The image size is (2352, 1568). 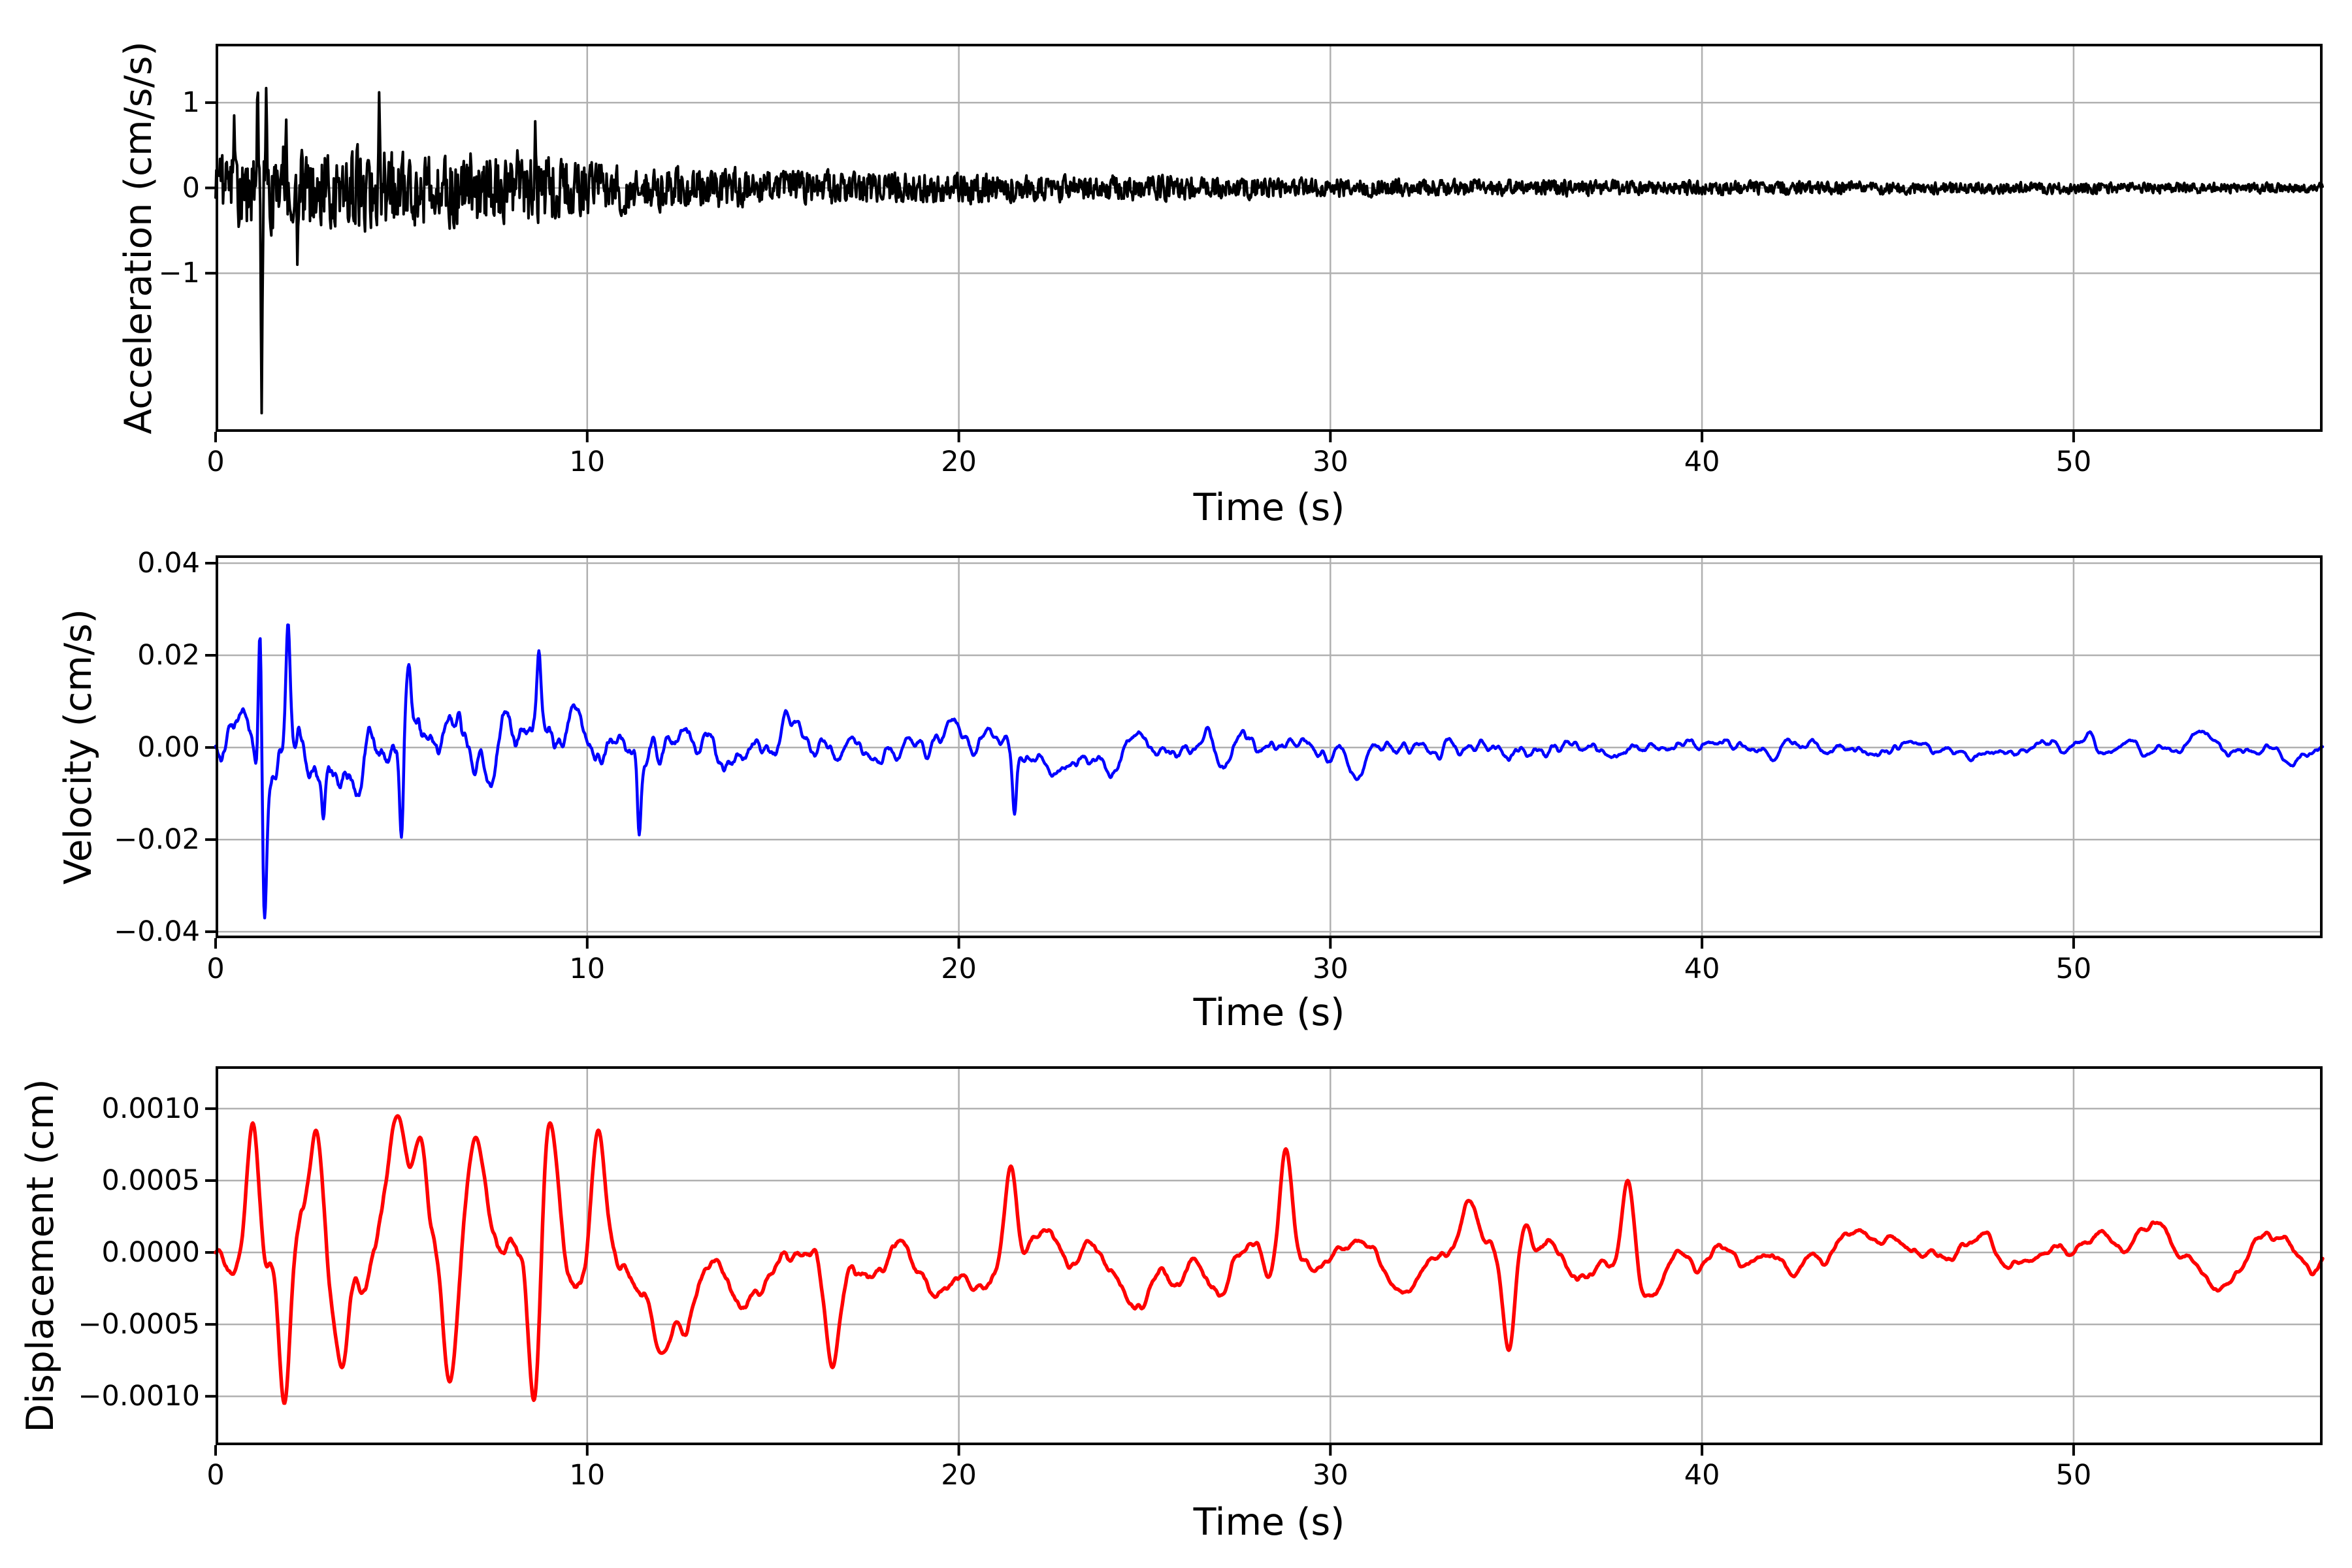 I want to click on x-axis-label-time-acceleration: Time (s), so click(x=1269, y=507).